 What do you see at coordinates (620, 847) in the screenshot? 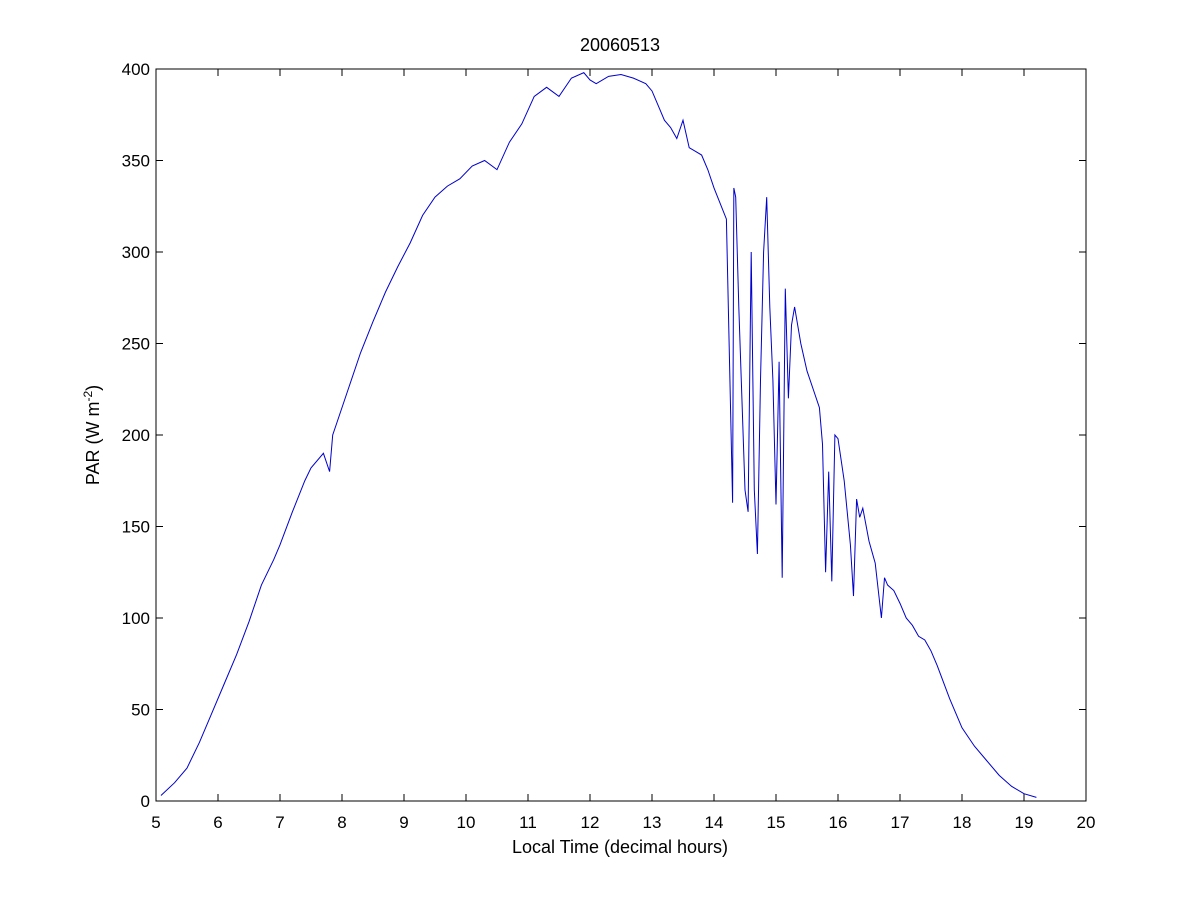
I see `x-axis-label: Local Time (decimal hours)` at bounding box center [620, 847].